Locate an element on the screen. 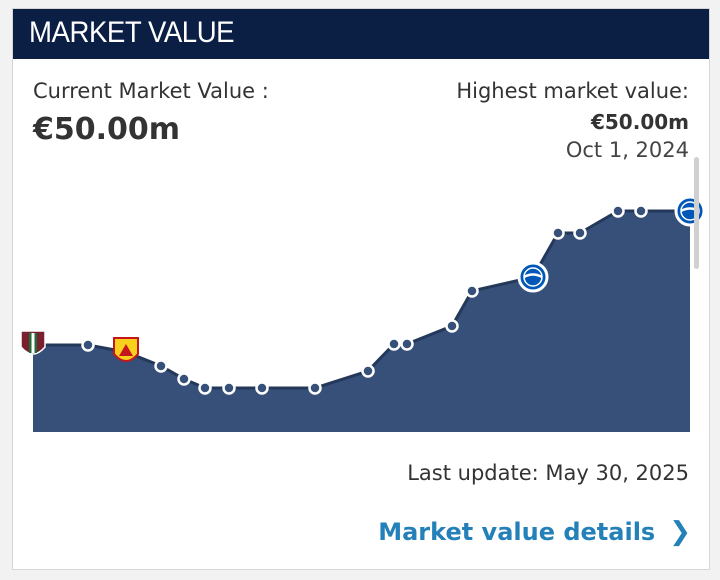  chevron-right-icon: ❯ is located at coordinates (680, 532).